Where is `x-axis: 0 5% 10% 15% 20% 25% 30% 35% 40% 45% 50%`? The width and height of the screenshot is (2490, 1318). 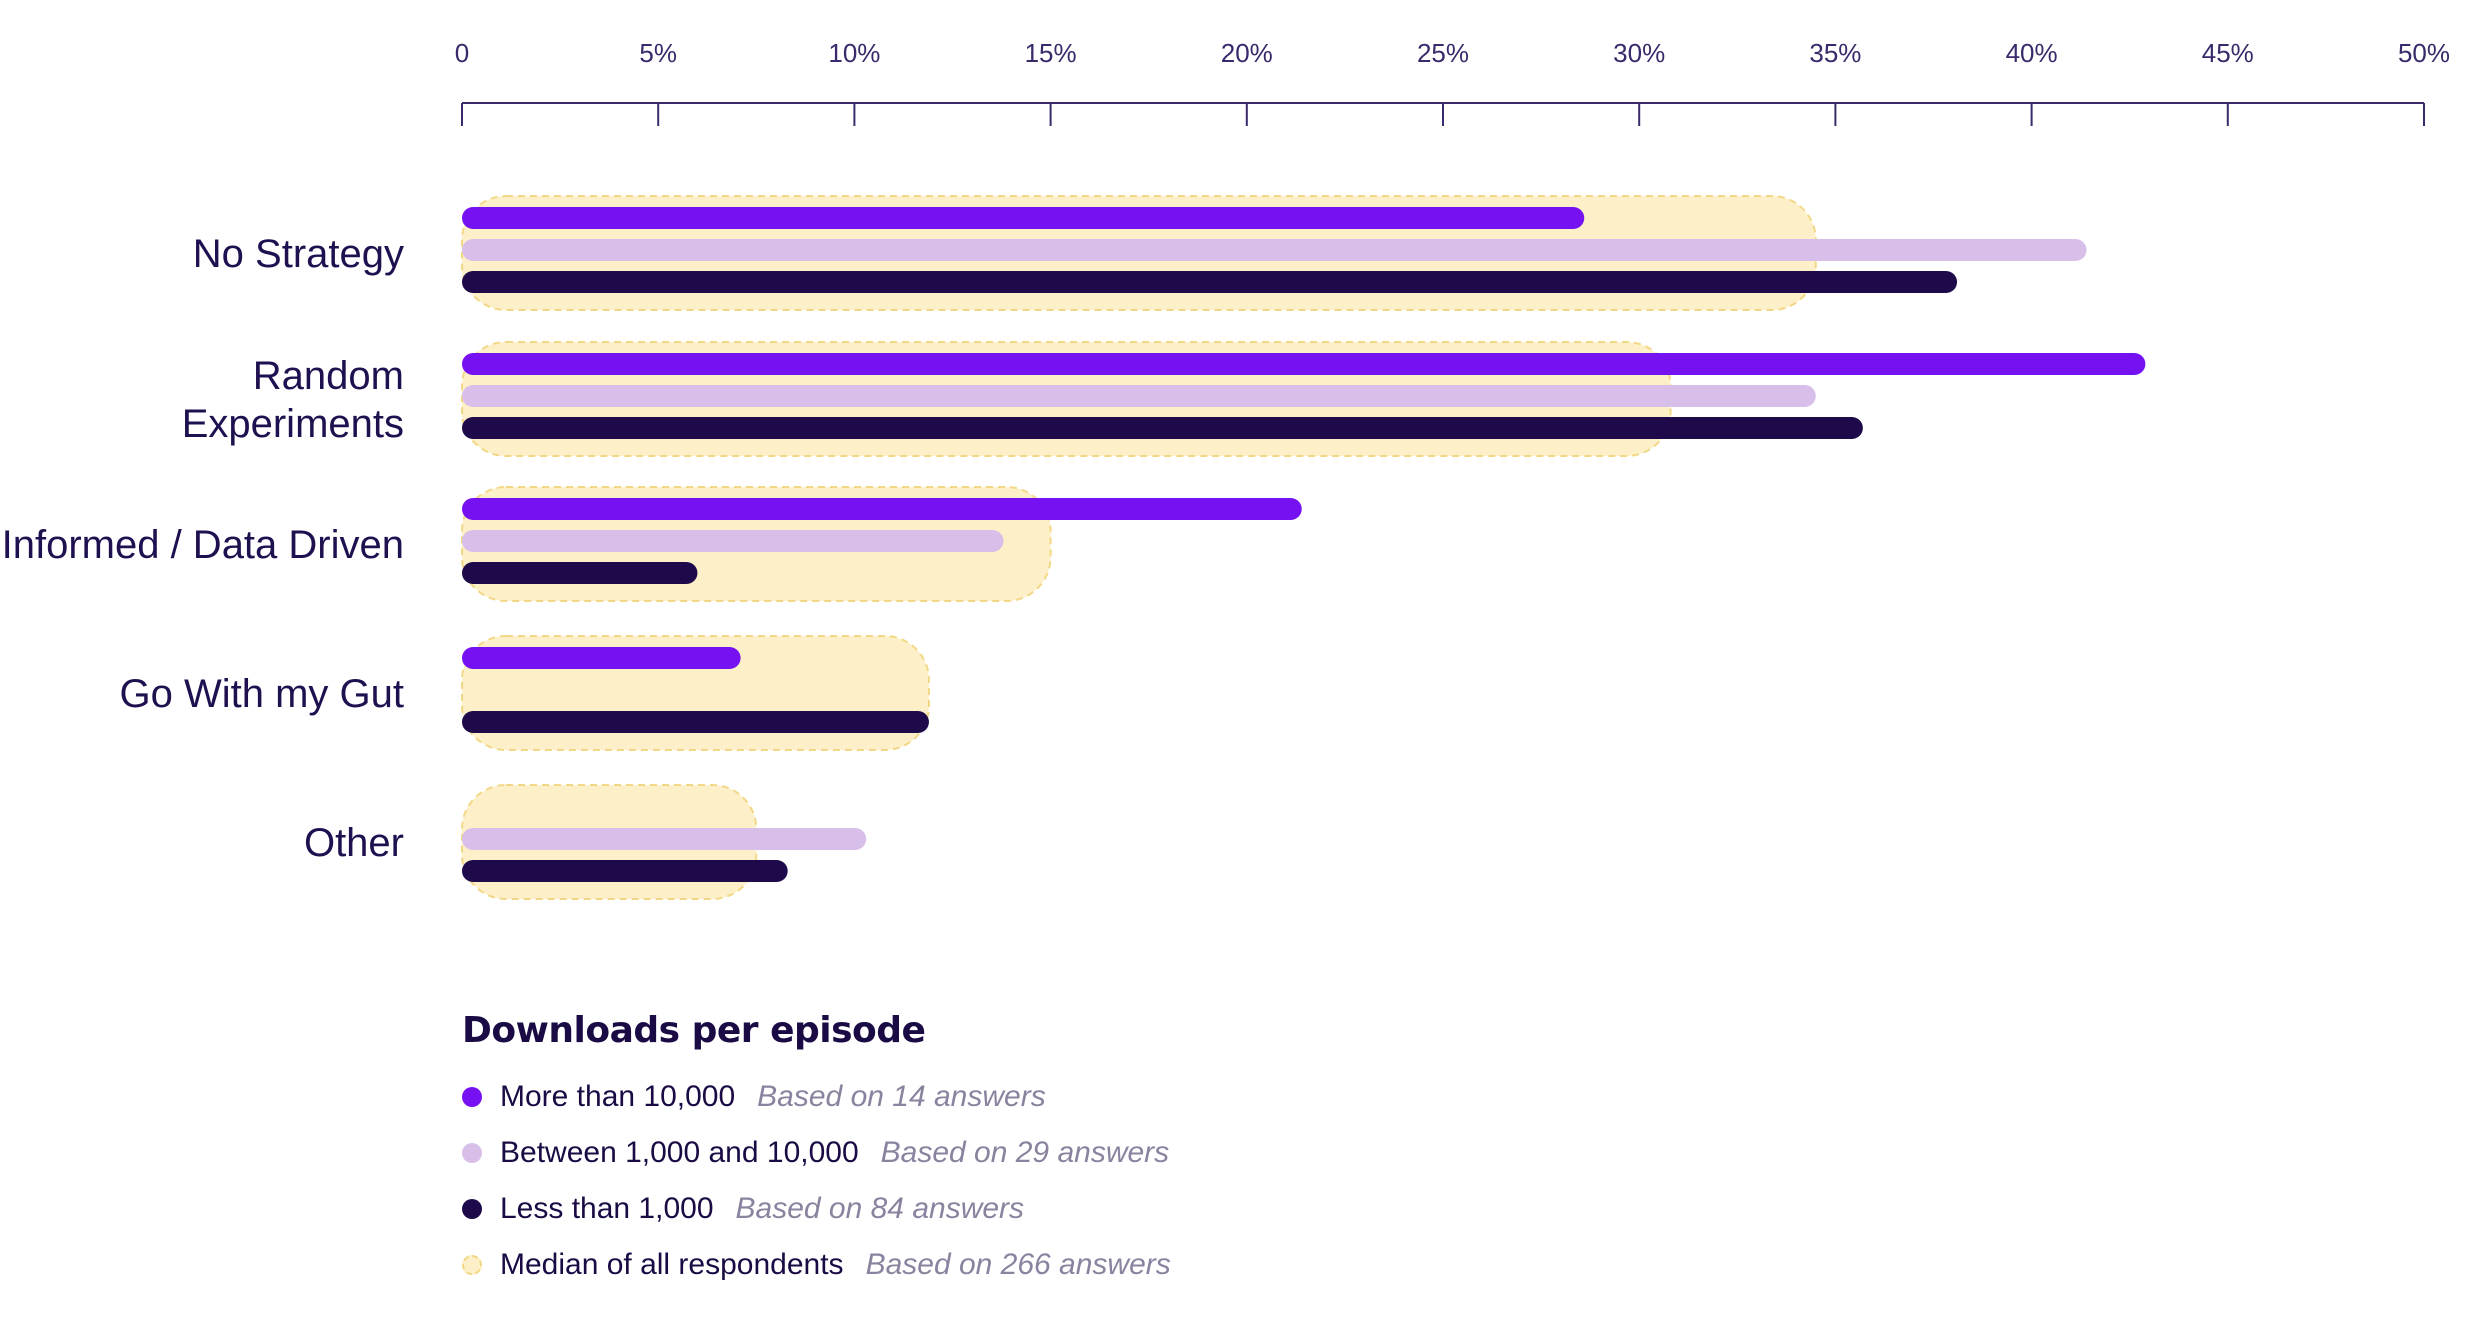
x-axis: 0 5% 10% 15% 20% 25% 30% 35% 40% 45% 50% is located at coordinates (1452, 82).